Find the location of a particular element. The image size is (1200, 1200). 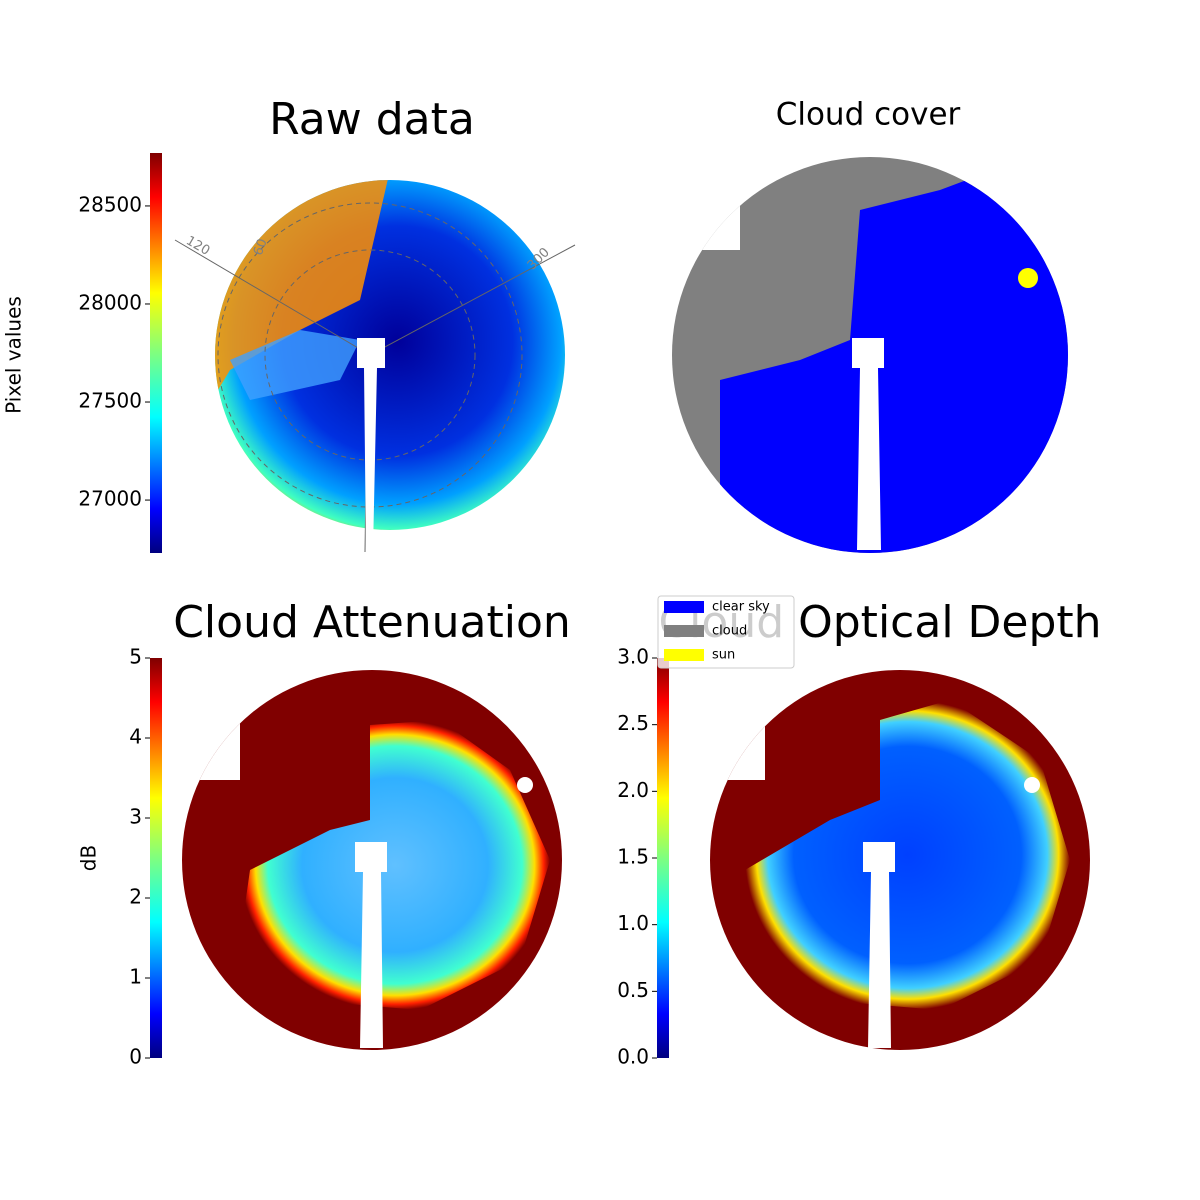

colorbar-tick-label: 1.5 is located at coordinates (633, 857).